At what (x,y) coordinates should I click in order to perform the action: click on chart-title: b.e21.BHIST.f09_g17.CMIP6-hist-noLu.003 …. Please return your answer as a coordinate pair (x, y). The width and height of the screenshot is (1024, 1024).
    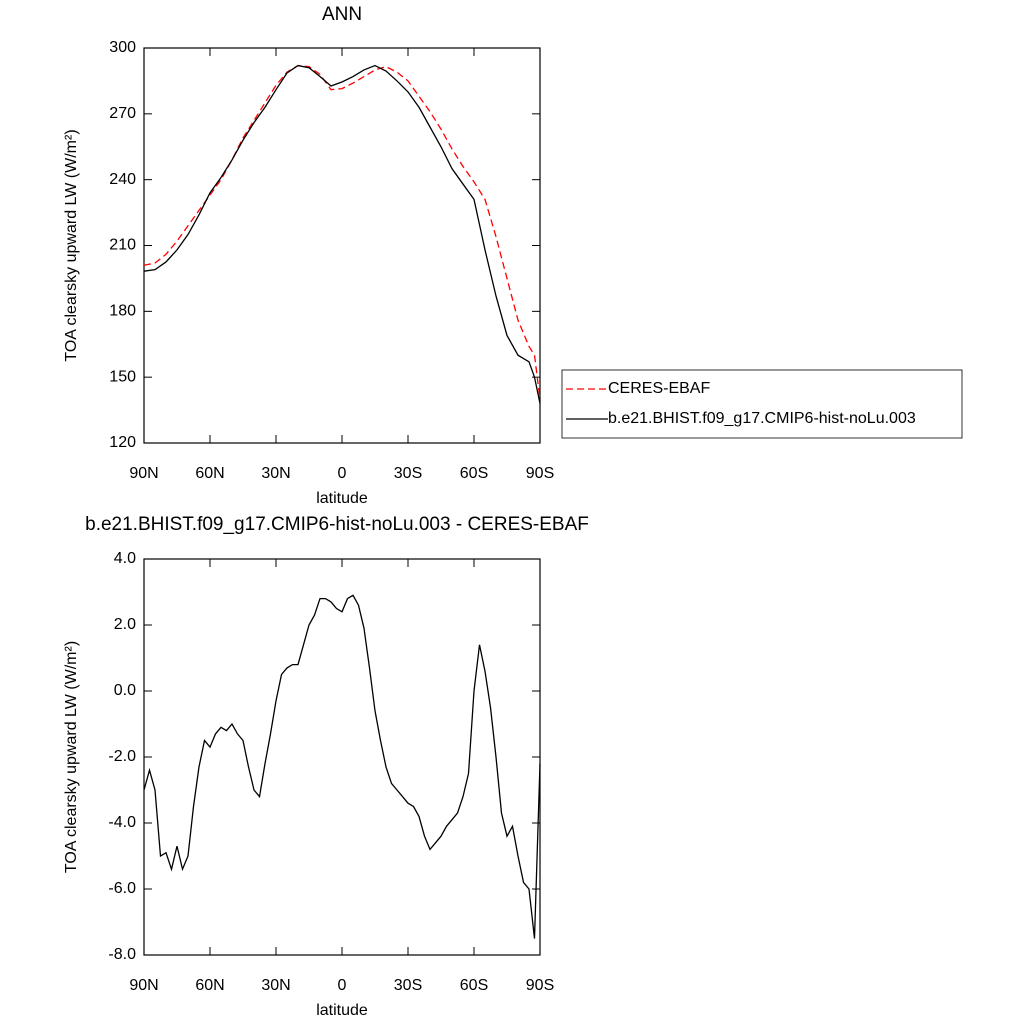
    Looking at the image, I should click on (337, 524).